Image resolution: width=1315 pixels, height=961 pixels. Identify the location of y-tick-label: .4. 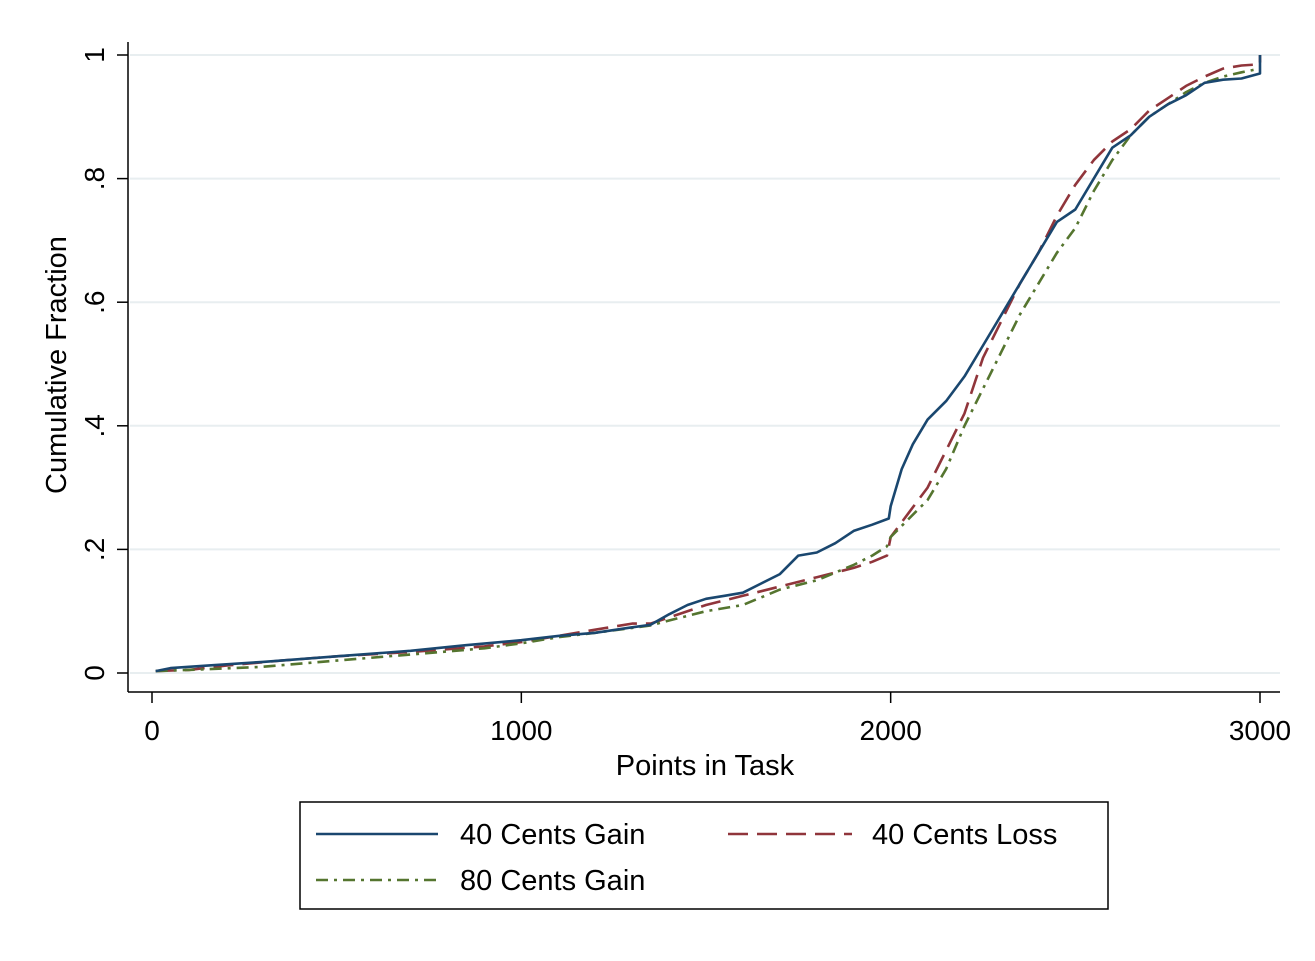
(94, 425).